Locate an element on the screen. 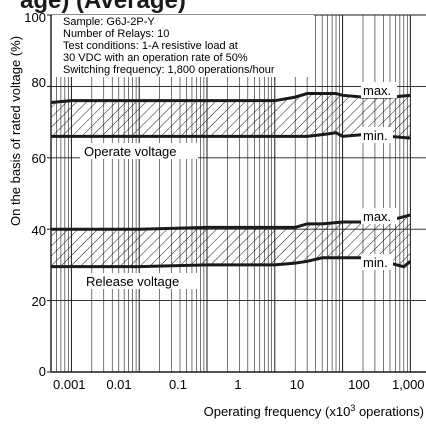 The image size is (426, 426). x-axis-label-superscript: 3 is located at coordinates (352, 408).